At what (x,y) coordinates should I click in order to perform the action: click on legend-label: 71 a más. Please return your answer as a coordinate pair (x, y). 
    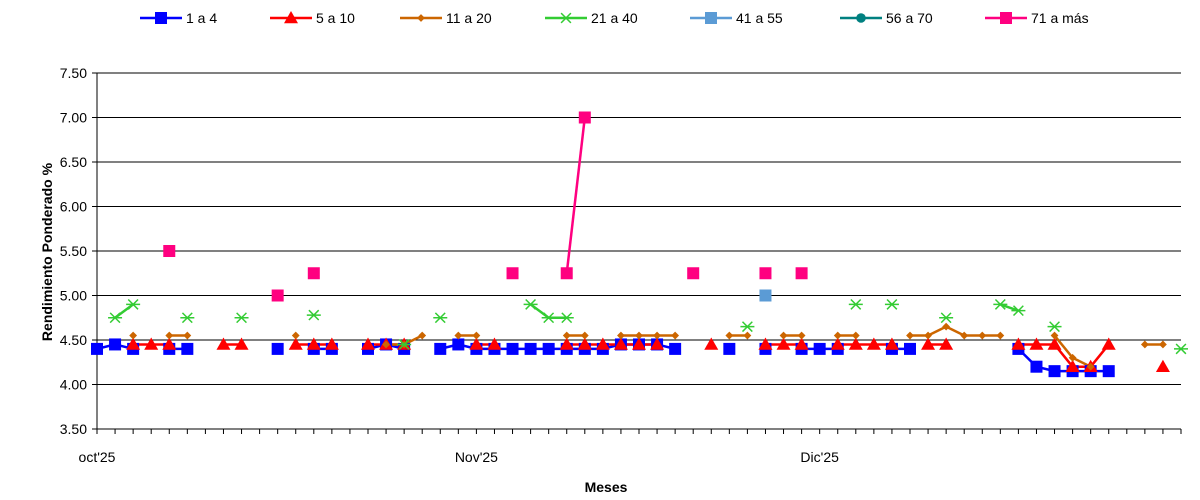
    Looking at the image, I should click on (1060, 18).